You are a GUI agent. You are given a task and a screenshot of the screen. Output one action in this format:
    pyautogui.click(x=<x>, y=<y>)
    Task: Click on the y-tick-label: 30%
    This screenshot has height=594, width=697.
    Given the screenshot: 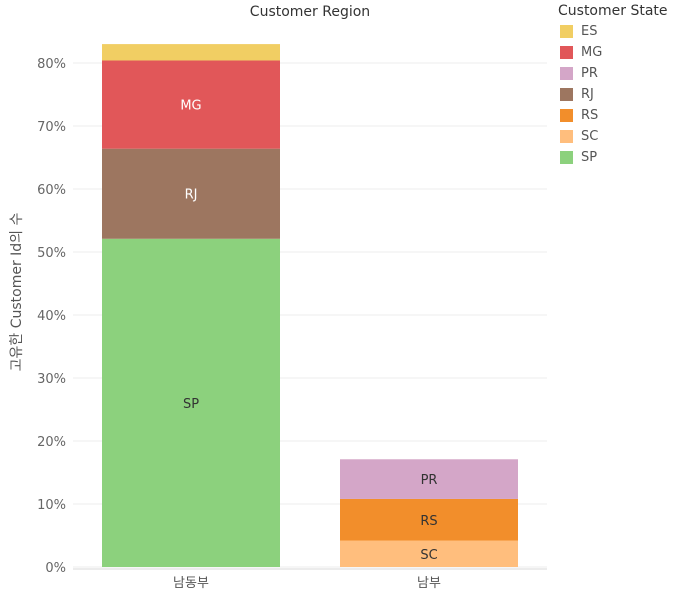 What is the action you would take?
    pyautogui.click(x=51, y=379)
    